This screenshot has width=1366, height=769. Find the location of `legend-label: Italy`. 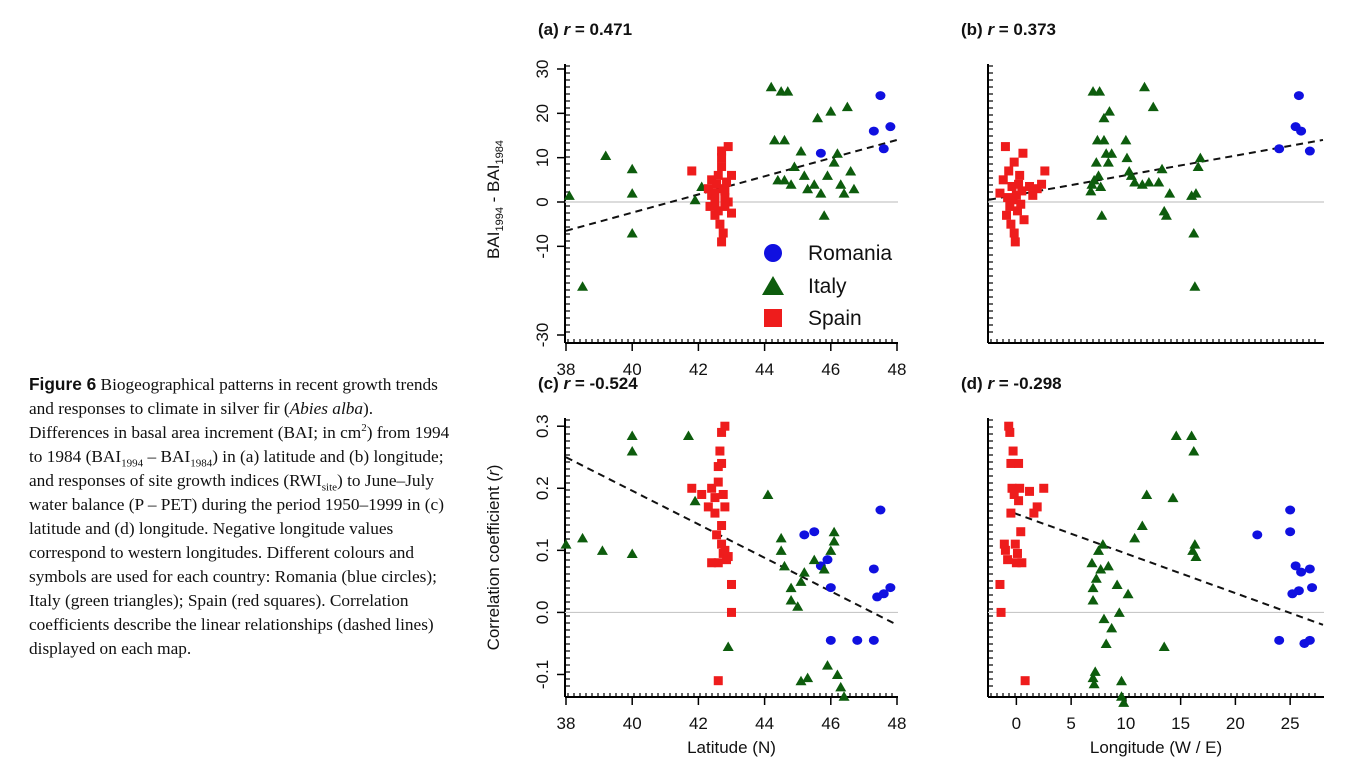

legend-label: Italy is located at coordinates (827, 286).